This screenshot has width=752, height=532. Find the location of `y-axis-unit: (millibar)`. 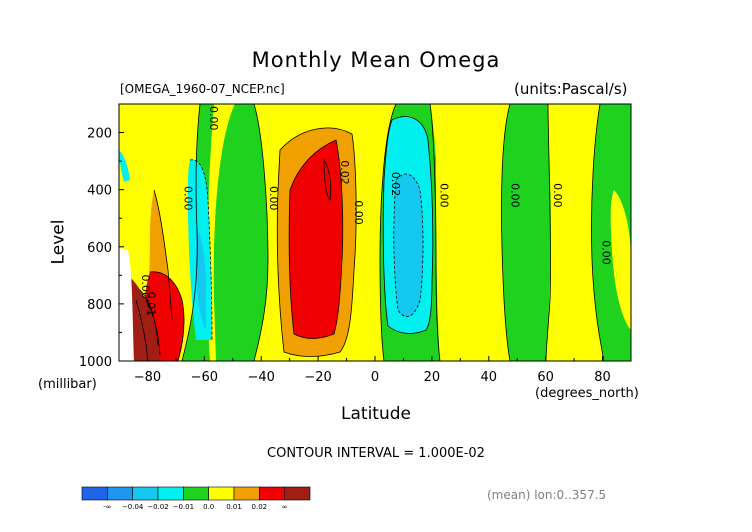

y-axis-unit: (millibar) is located at coordinates (67, 384).